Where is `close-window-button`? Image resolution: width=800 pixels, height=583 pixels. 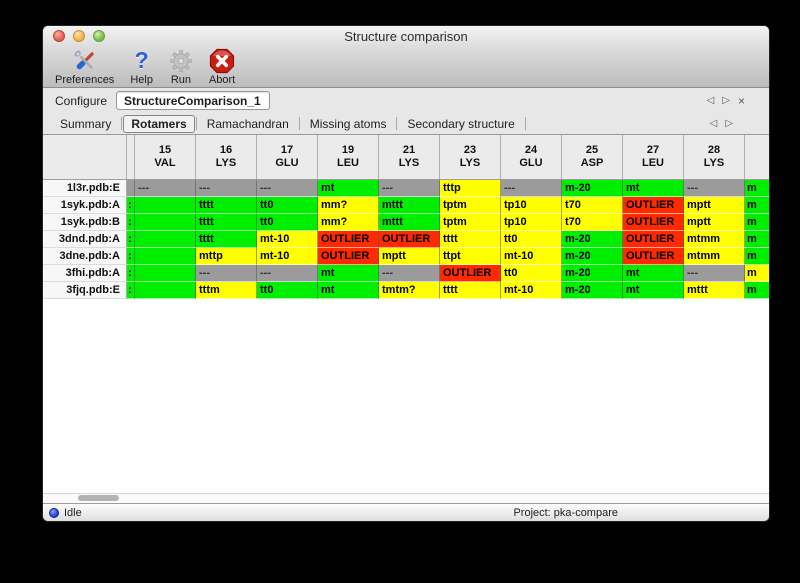 close-window-button is located at coordinates (59, 36).